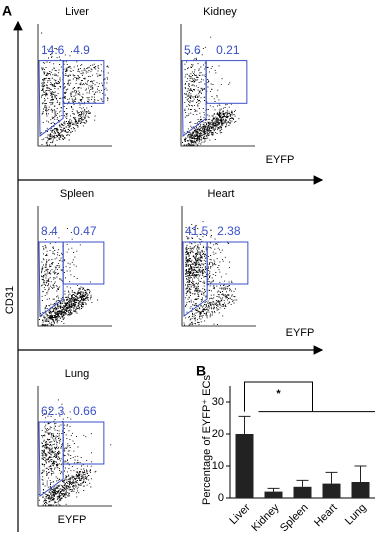 This screenshot has width=381, height=539. What do you see at coordinates (218, 466) in the screenshot?
I see `y-tick-label: 10` at bounding box center [218, 466].